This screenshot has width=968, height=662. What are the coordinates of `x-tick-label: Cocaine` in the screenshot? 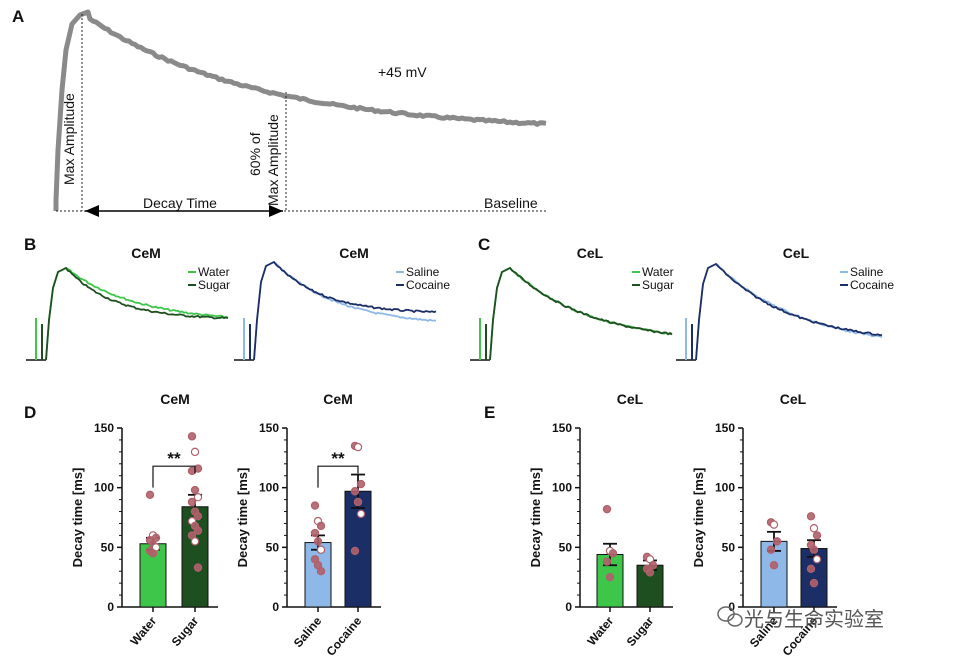 It's located at (344, 636).